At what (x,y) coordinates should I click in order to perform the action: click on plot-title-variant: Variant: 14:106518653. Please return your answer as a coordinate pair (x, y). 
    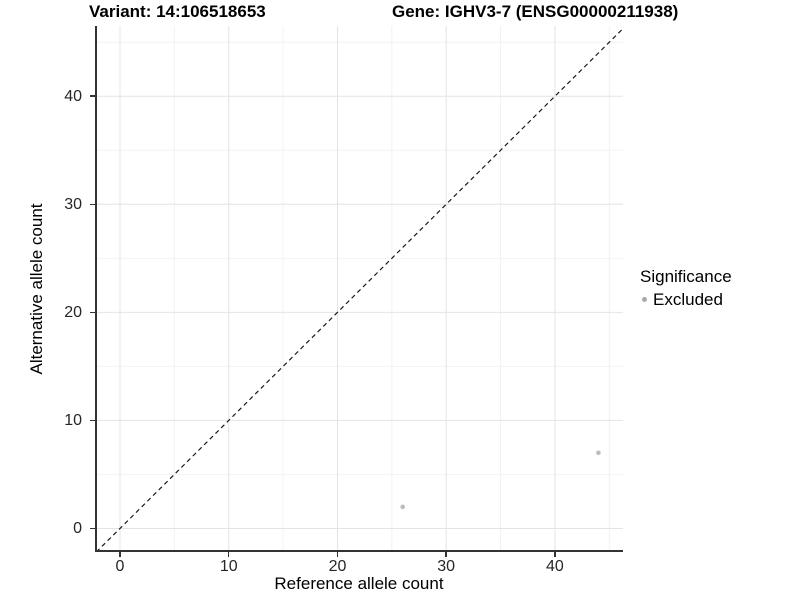
    Looking at the image, I should click on (177, 11).